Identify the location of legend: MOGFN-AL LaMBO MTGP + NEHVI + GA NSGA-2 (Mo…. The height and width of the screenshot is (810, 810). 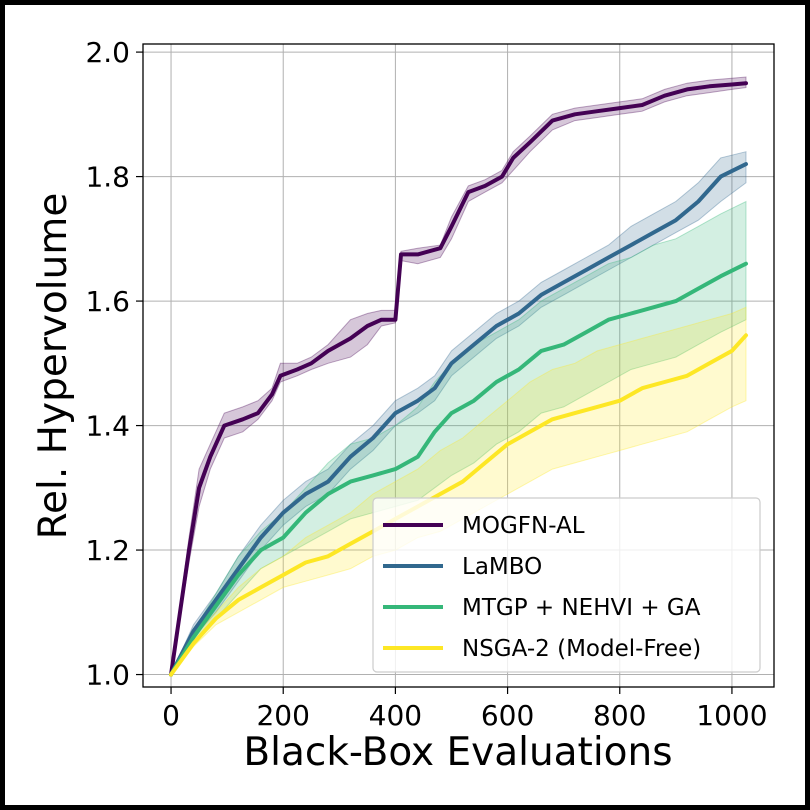
(566, 585).